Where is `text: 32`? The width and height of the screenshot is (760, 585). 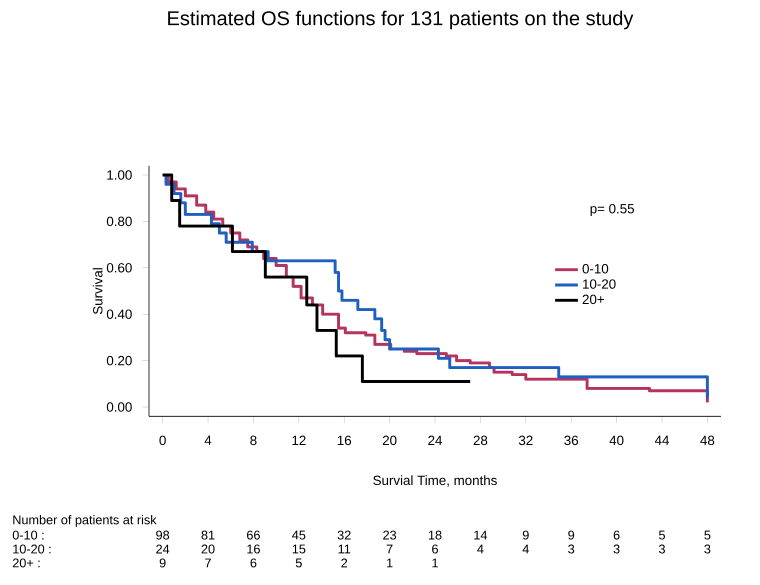 text: 32 is located at coordinates (344, 535).